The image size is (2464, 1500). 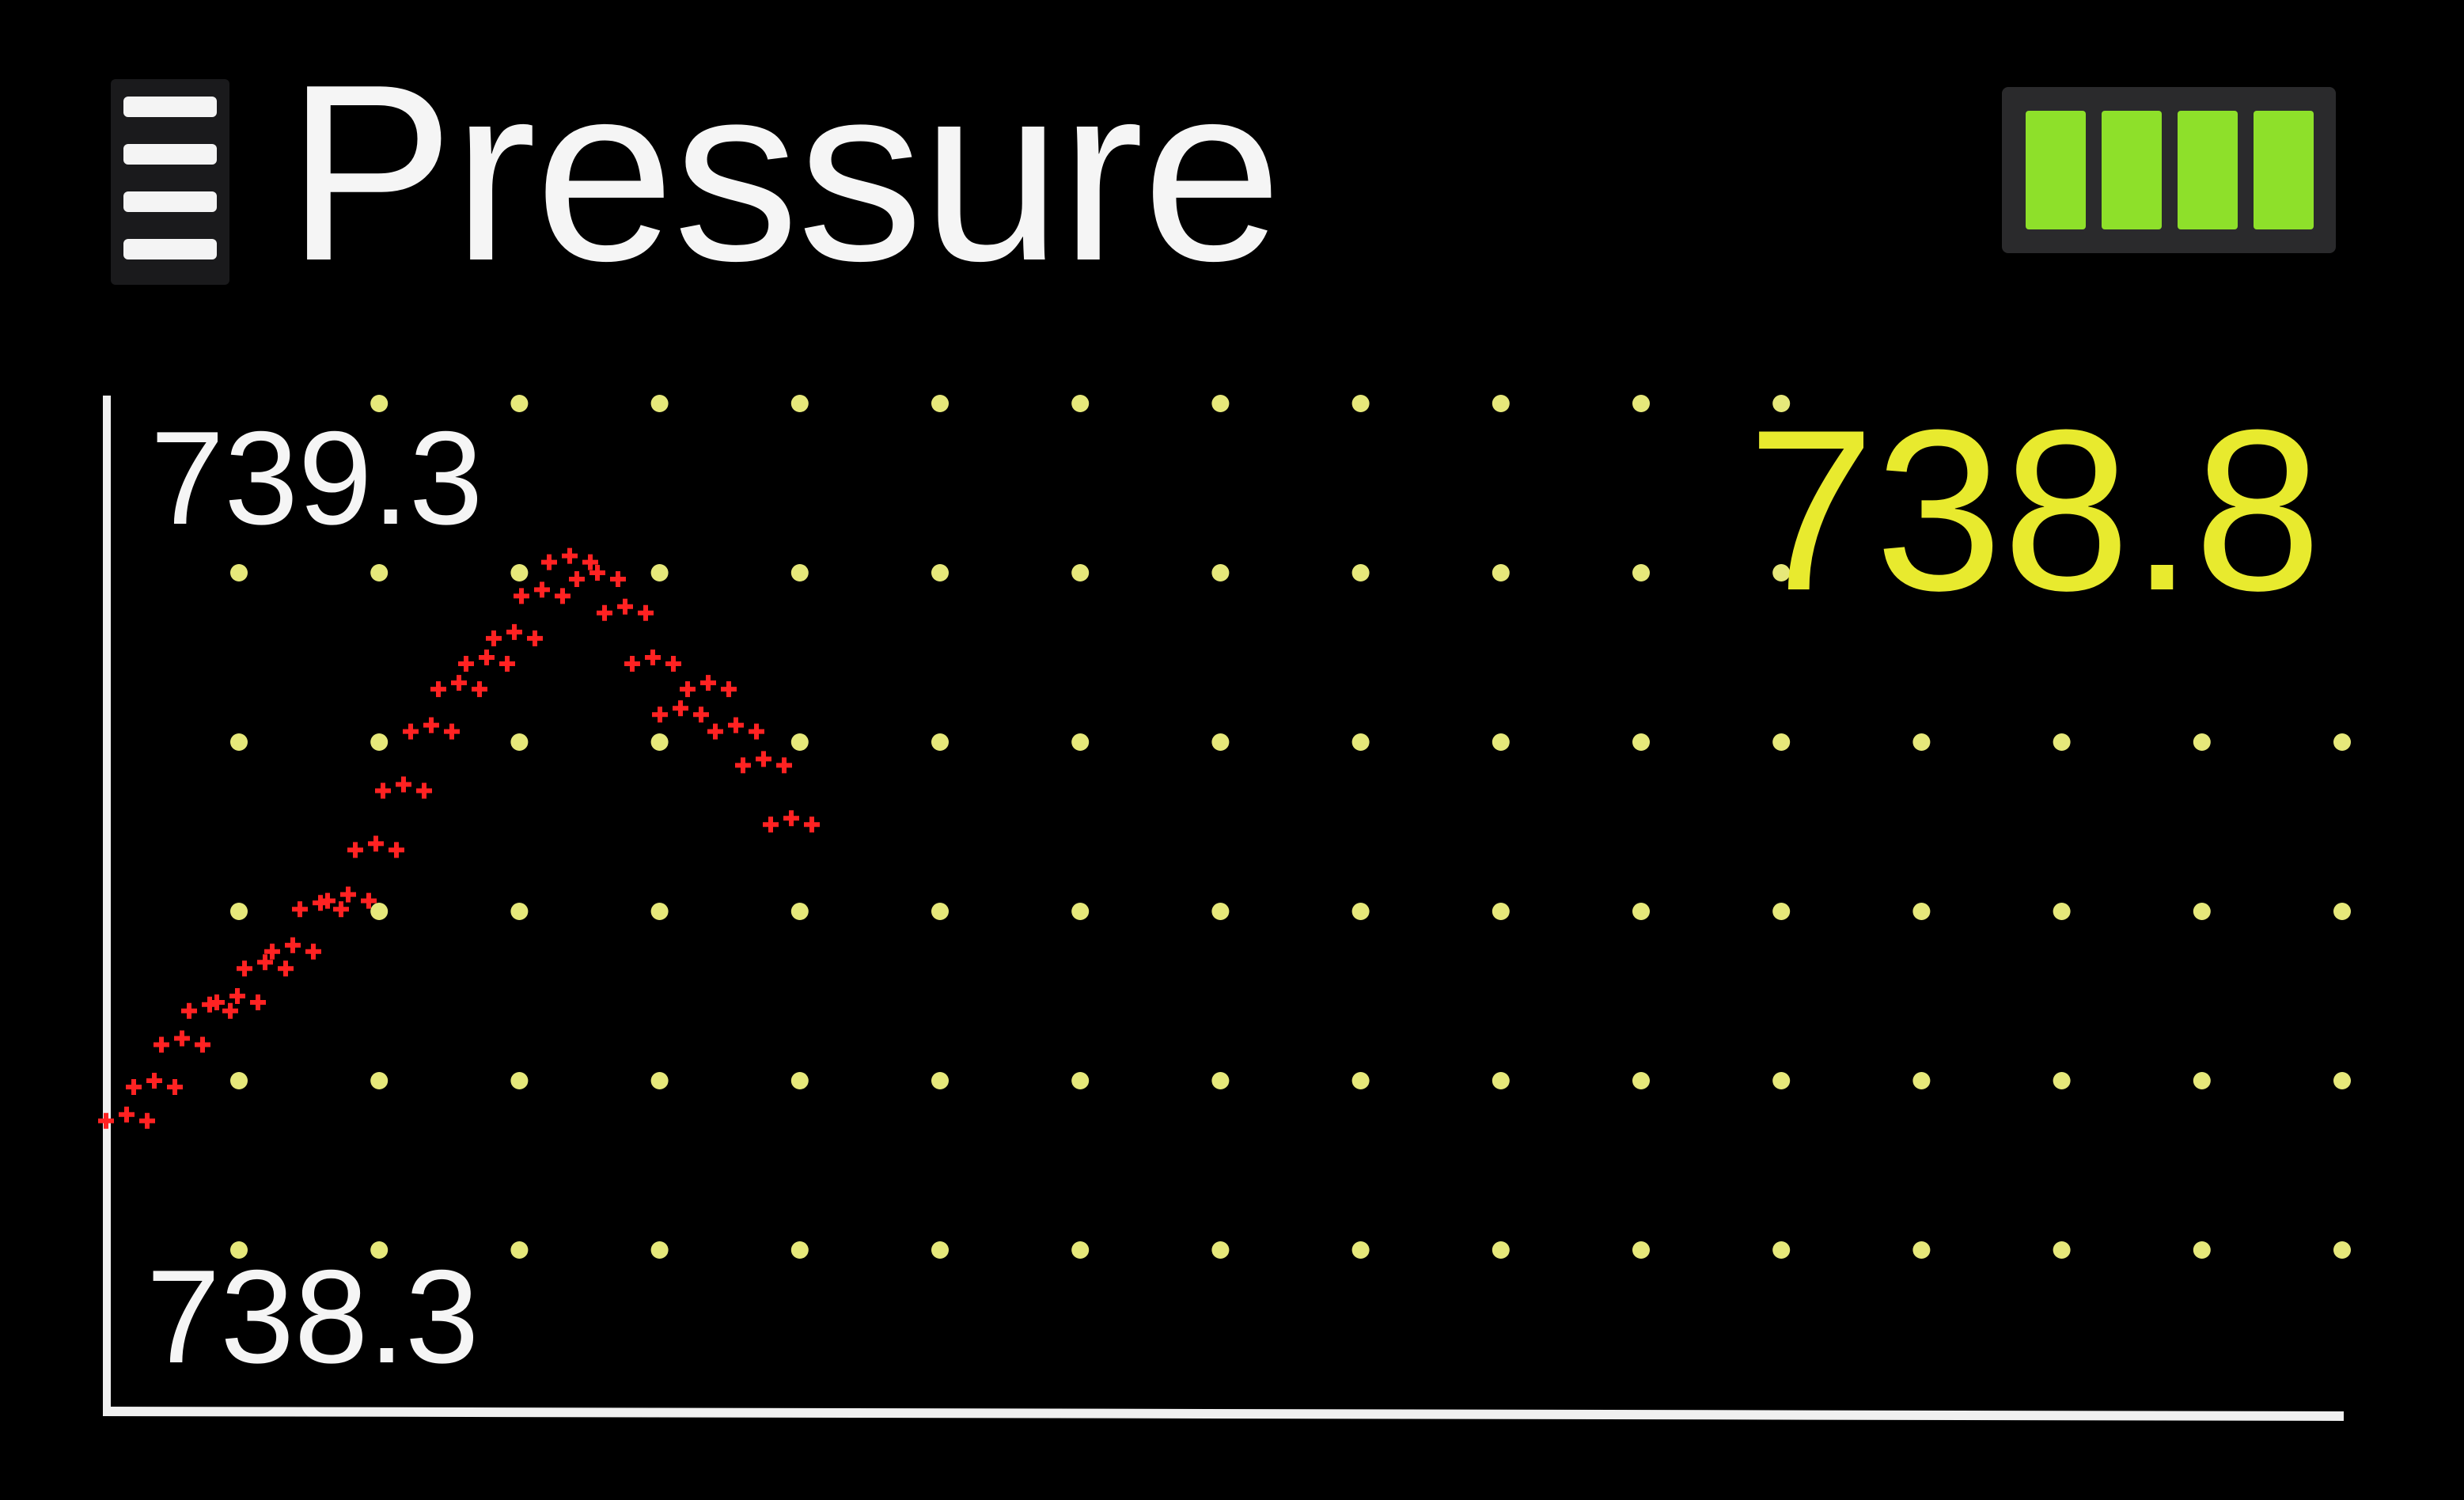 I want to click on y-min-label: 738.3, so click(x=313, y=1316).